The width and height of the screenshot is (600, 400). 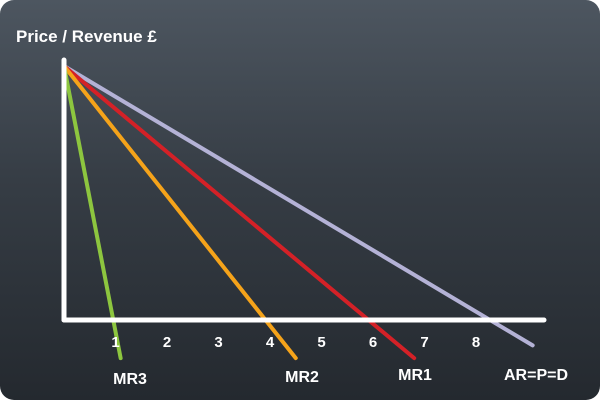 I want to click on x-tick-6: 6, so click(x=373, y=342).